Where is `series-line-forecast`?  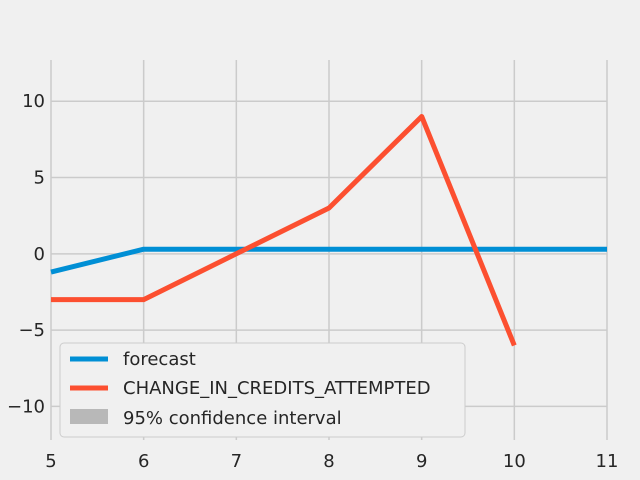 series-line-forecast is located at coordinates (328, 260).